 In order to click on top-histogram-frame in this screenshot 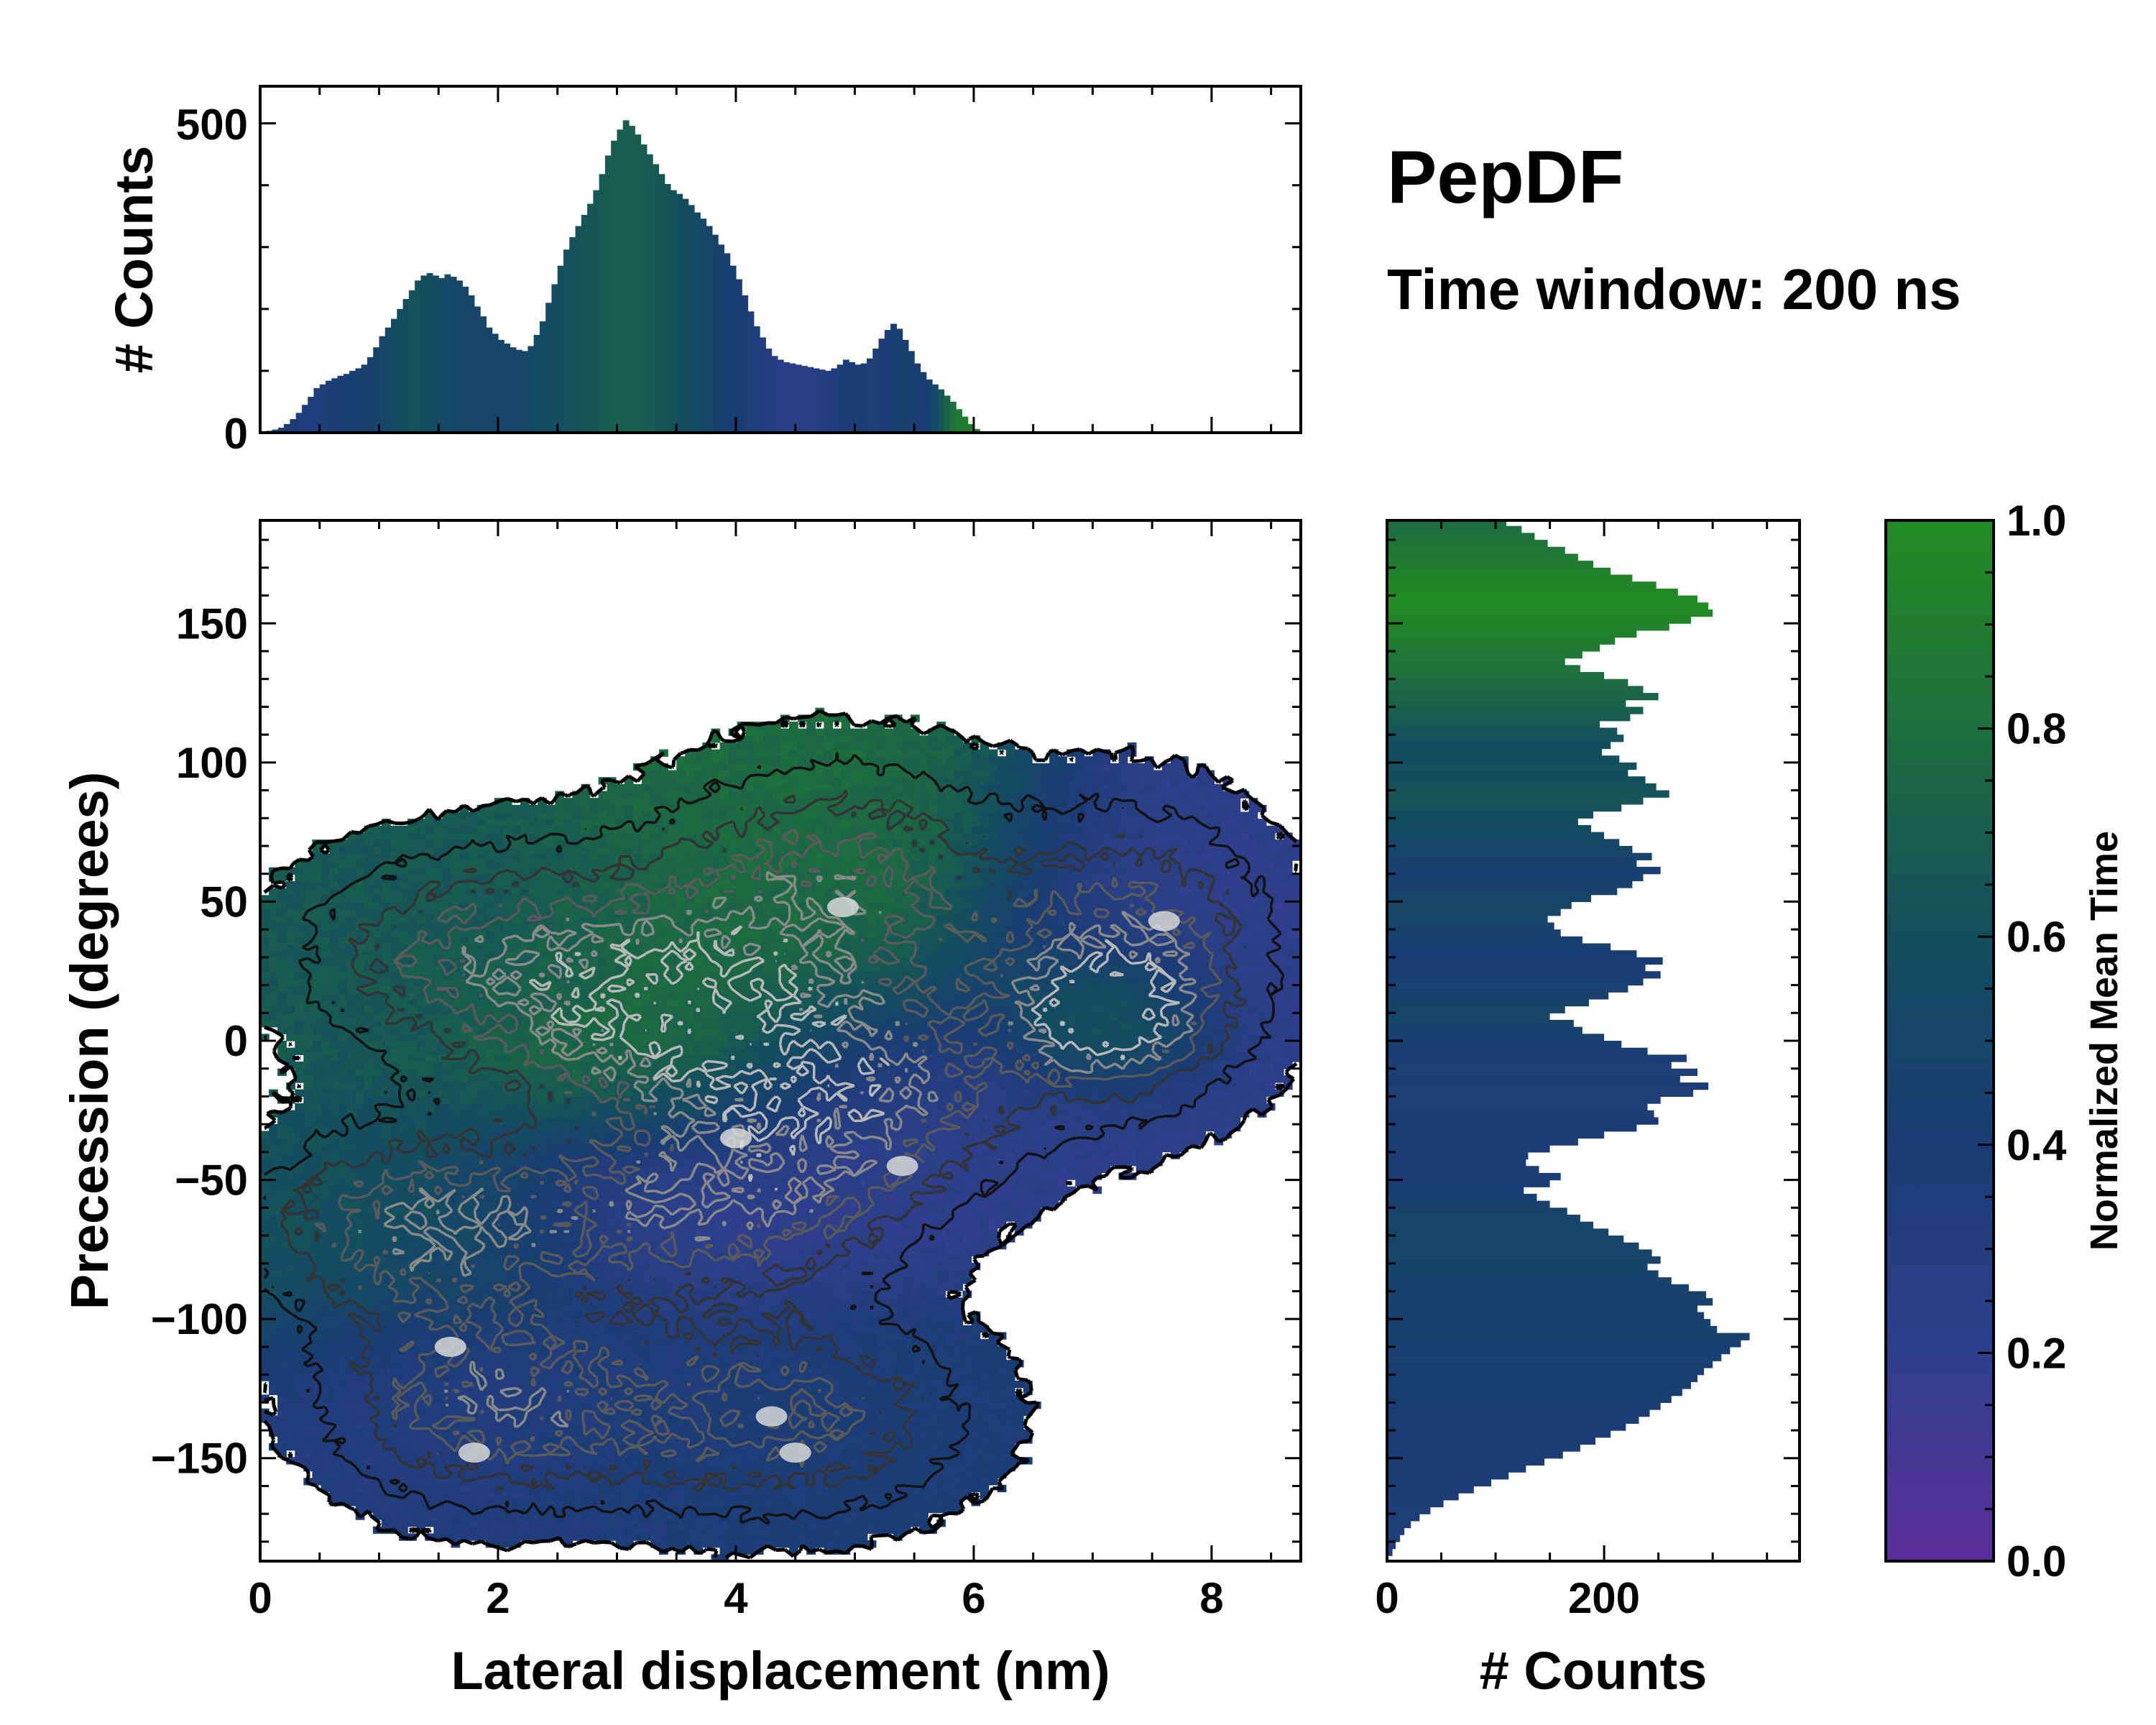, I will do `click(781, 259)`.